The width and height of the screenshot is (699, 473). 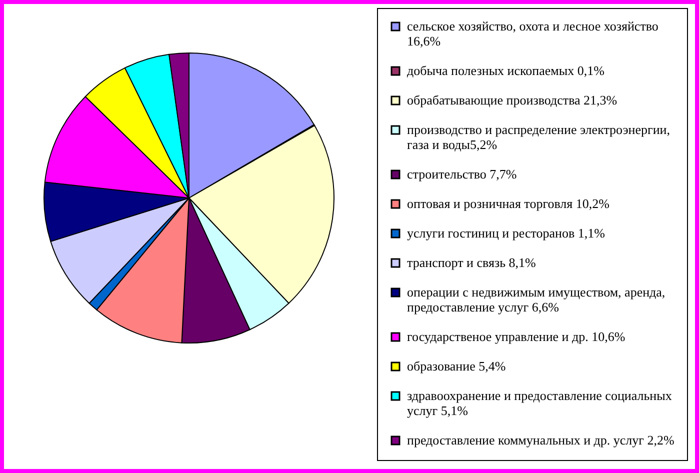 What do you see at coordinates (508, 203) in the screenshot?
I see `legend-label: оптовая и розничная торговля 10,2%` at bounding box center [508, 203].